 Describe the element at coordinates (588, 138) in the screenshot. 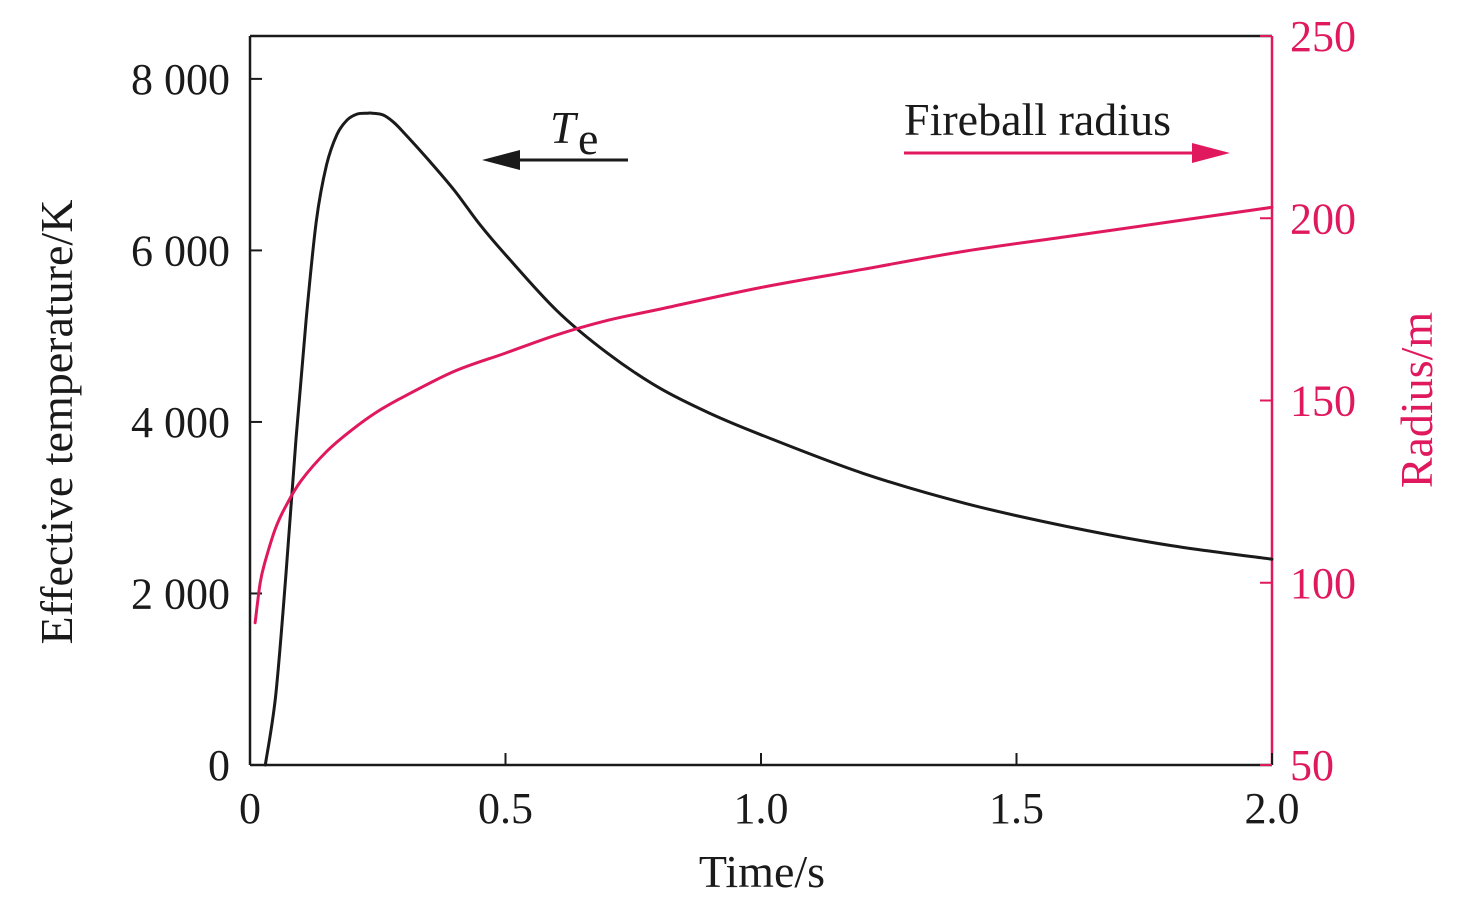

I see `te-label-subscript: e` at that location.